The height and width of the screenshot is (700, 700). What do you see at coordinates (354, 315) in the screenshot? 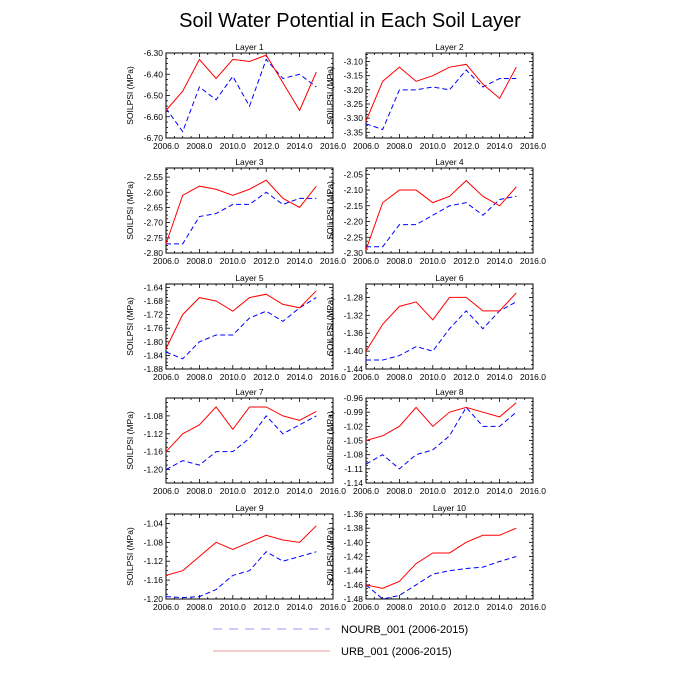
I see `y-tick-label: -1.32` at bounding box center [354, 315].